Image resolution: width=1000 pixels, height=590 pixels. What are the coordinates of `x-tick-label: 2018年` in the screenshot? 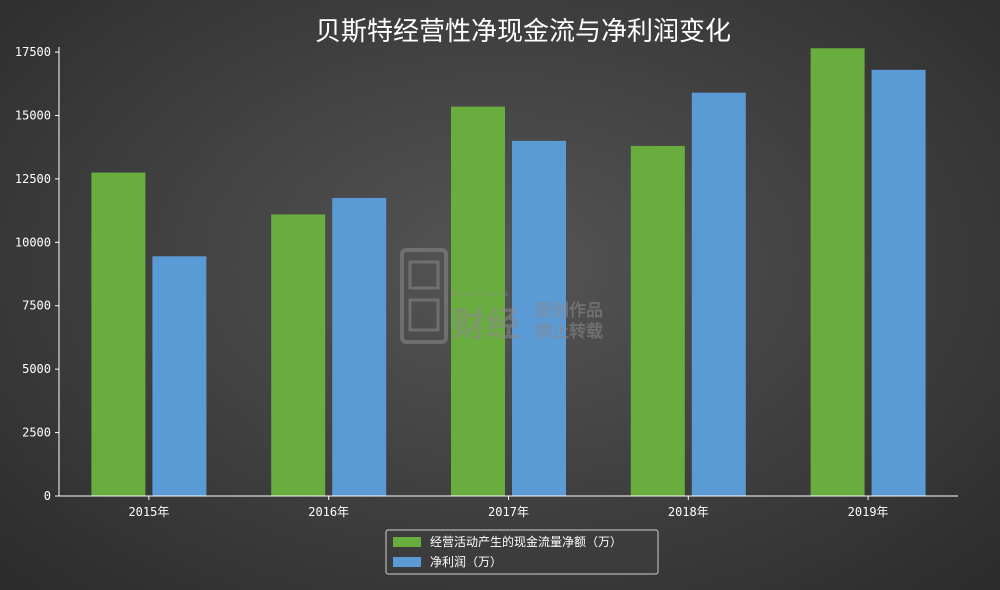 It's located at (688, 512).